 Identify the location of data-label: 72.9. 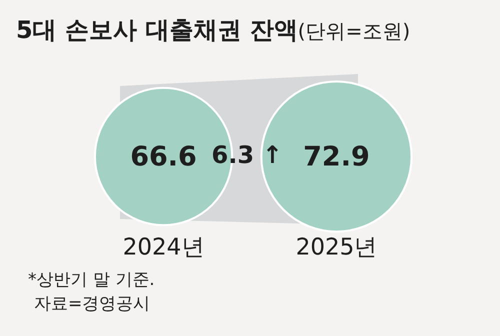
(336, 157).